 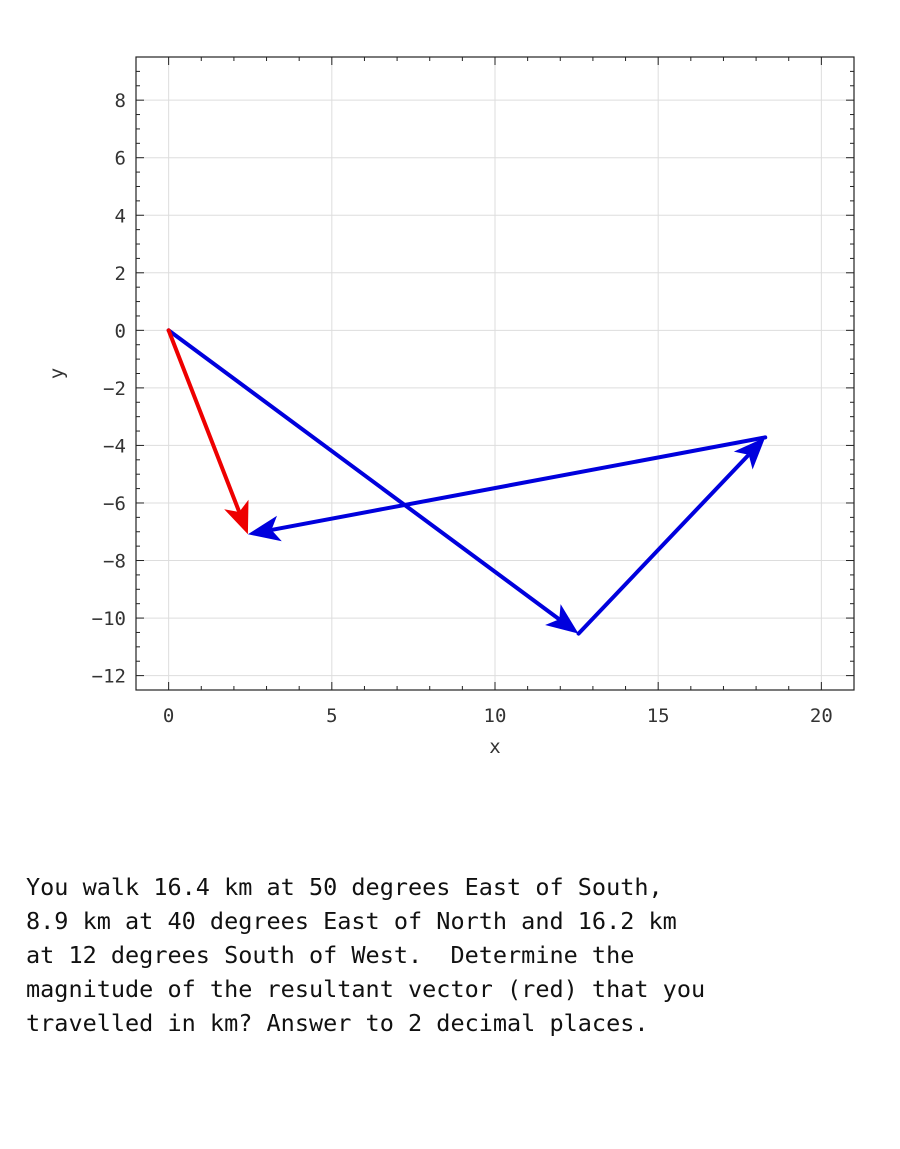 I want to click on x-axis-label: x, so click(x=494, y=747).